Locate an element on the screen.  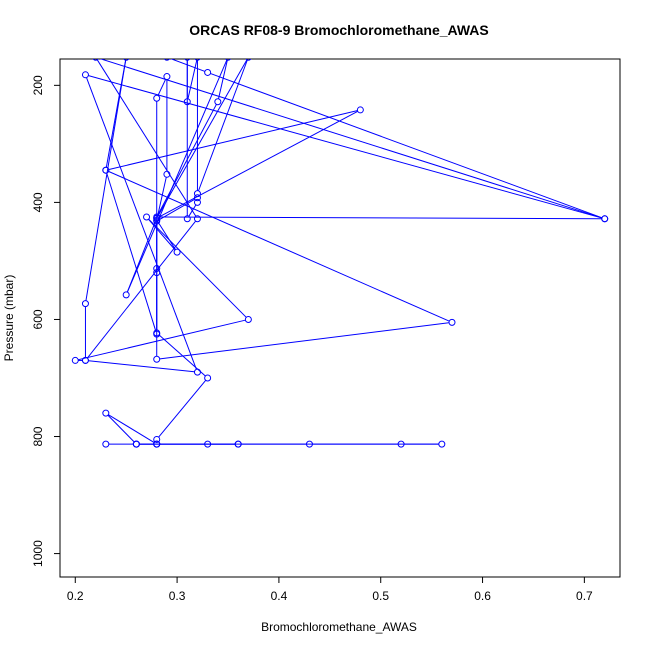
x-tick-label: 0.5 is located at coordinates (380, 596).